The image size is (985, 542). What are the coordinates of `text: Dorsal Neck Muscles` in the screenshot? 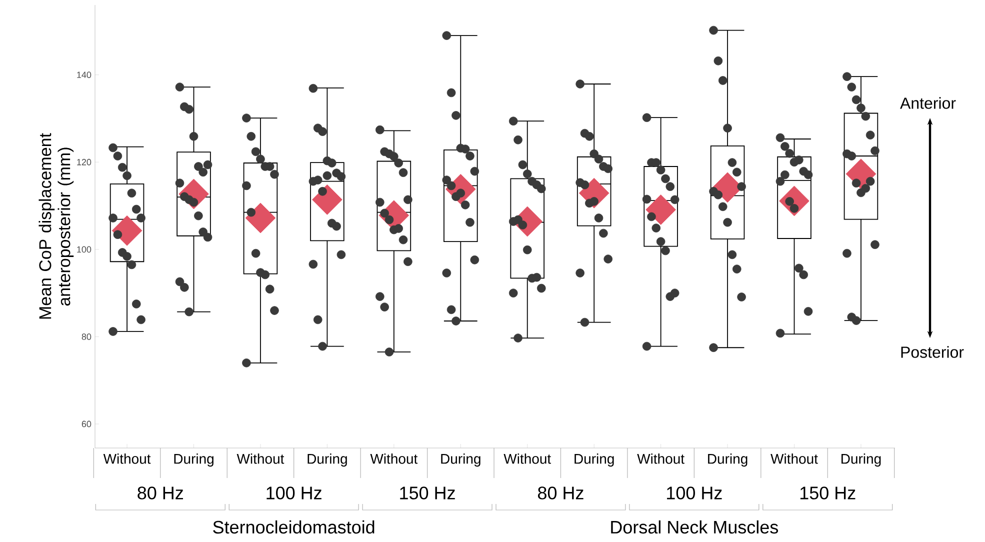 It's located at (694, 527).